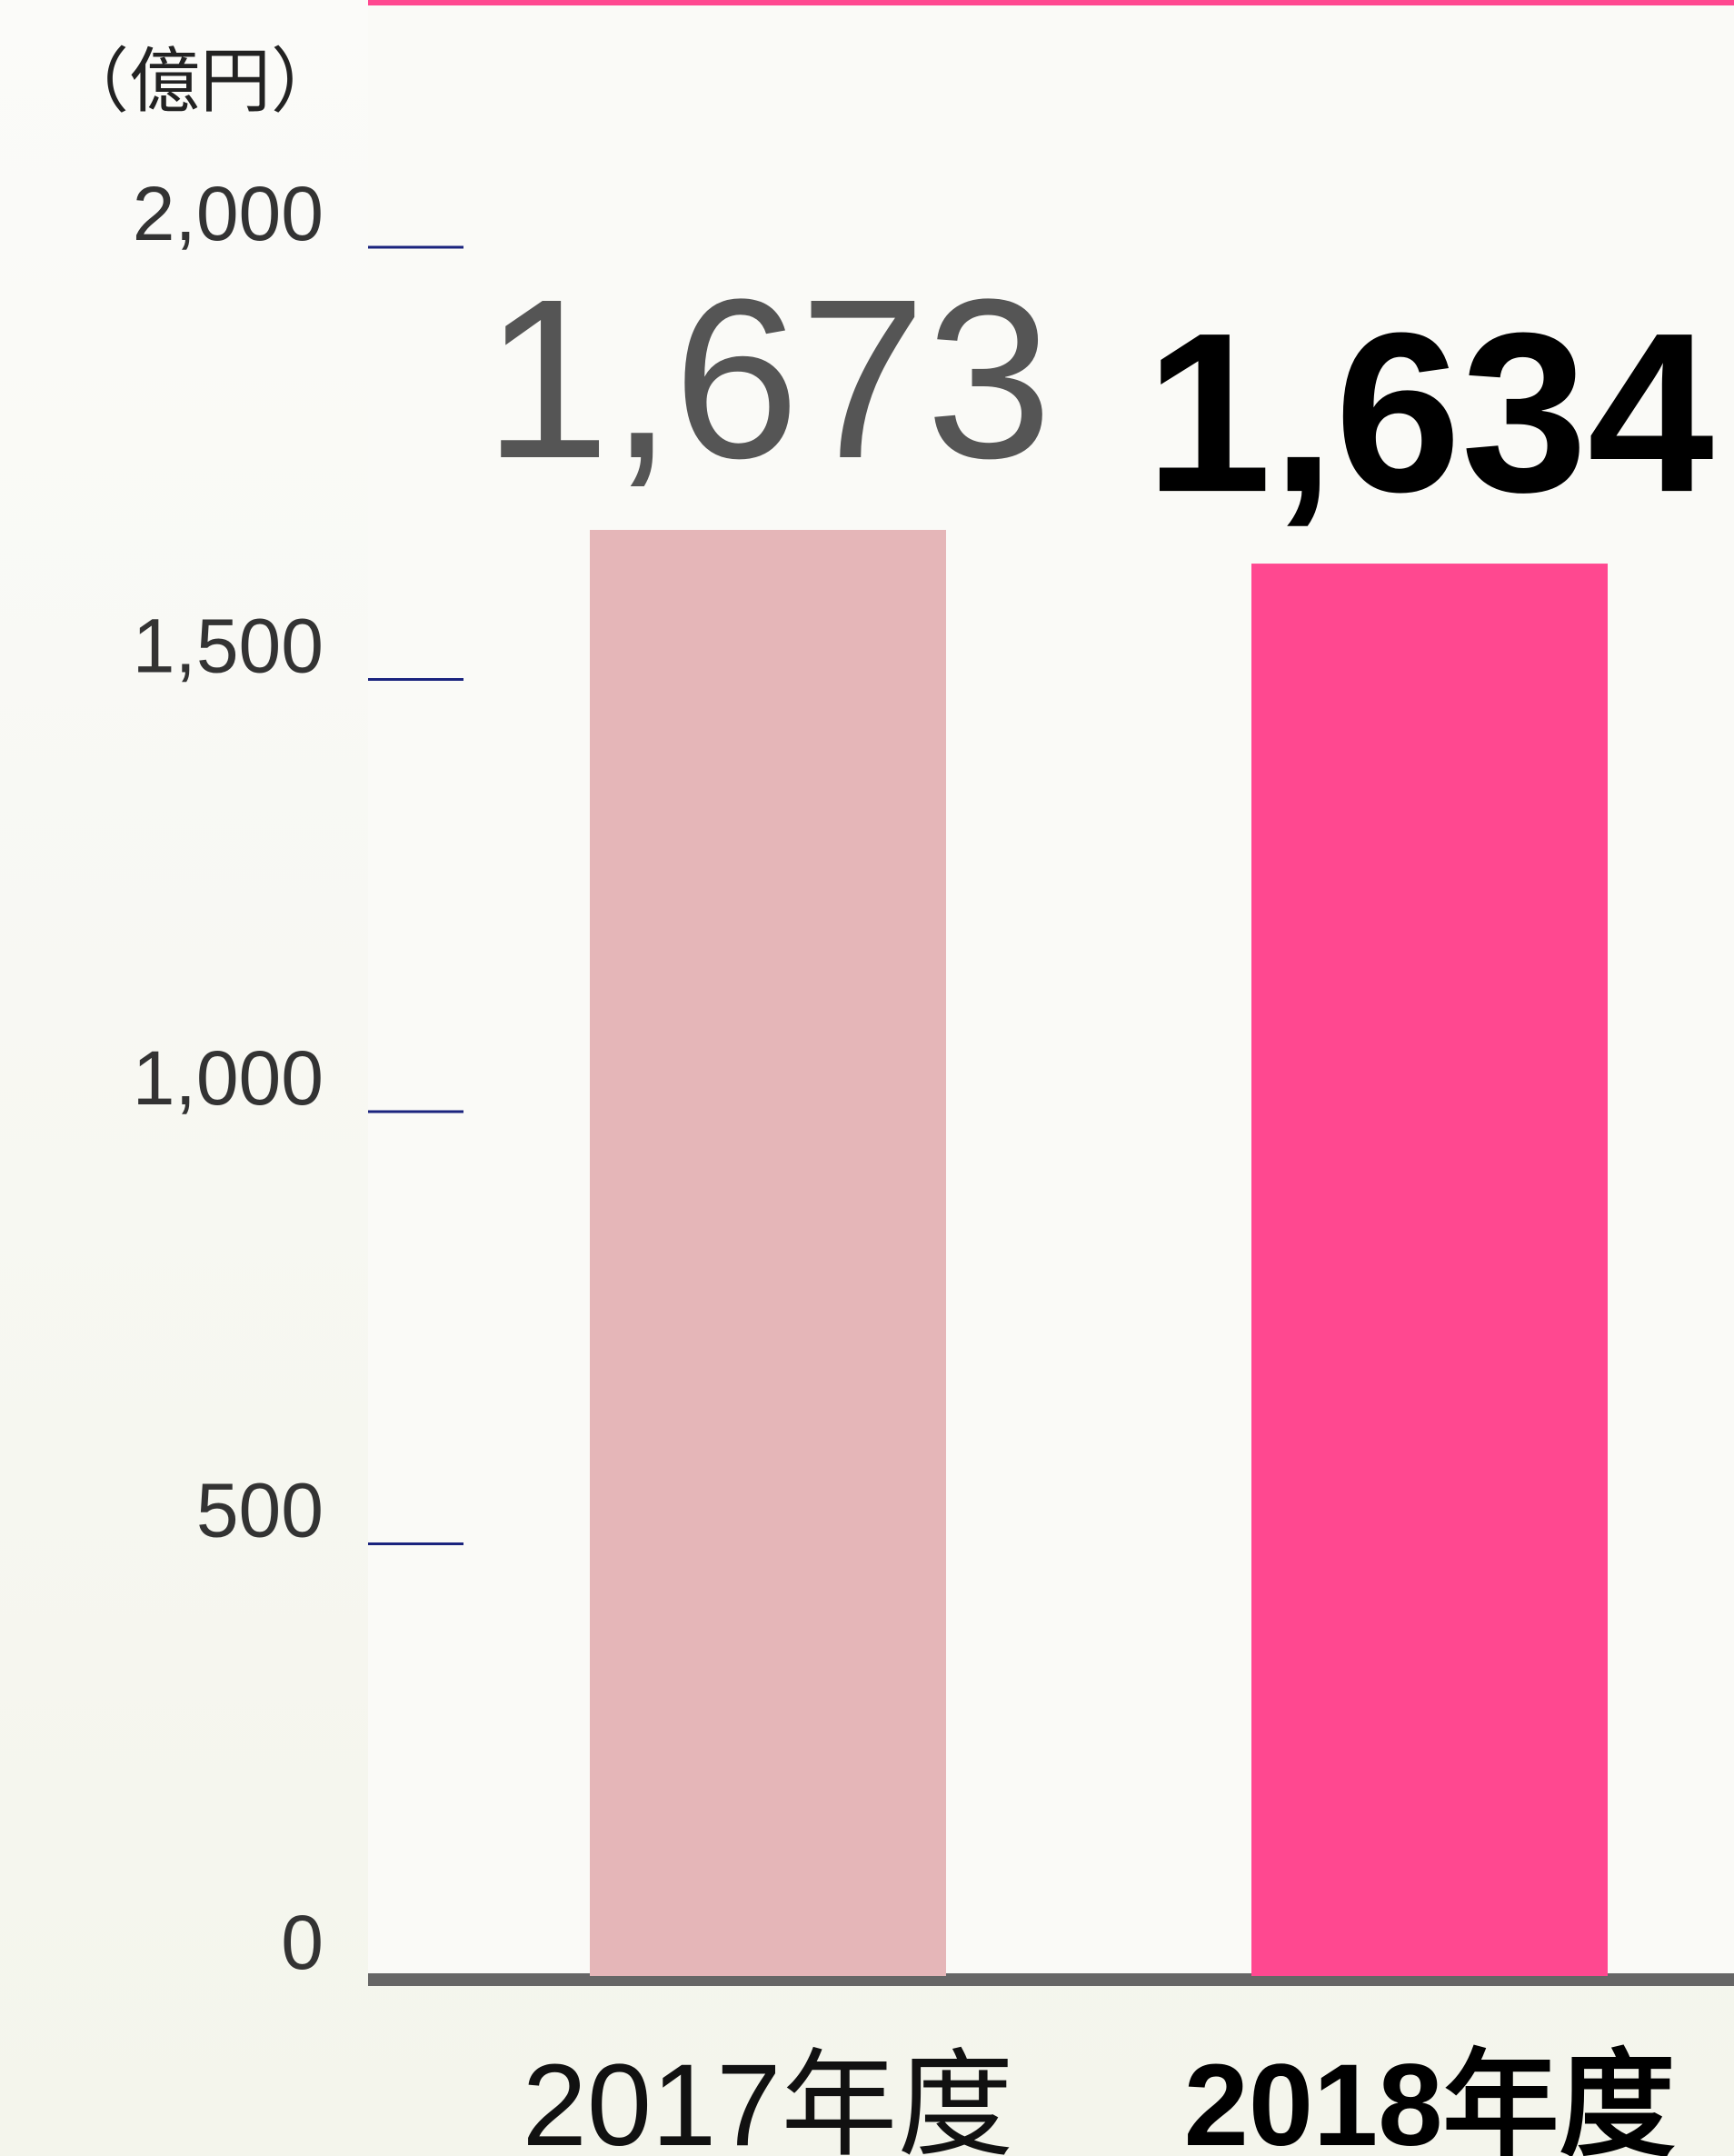  Describe the element at coordinates (1429, 412) in the screenshot. I see `value-label: 1,634` at that location.